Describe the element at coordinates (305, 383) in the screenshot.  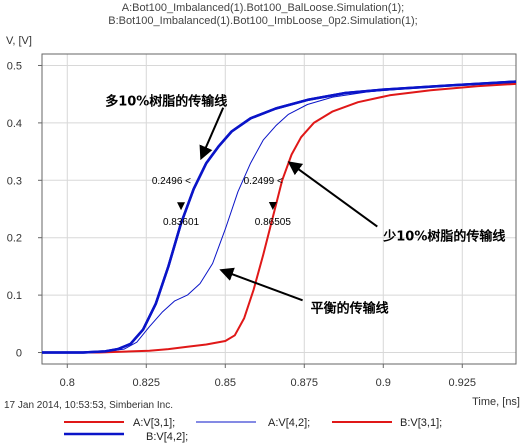
I see `x-tick-label: 0.875` at that location.